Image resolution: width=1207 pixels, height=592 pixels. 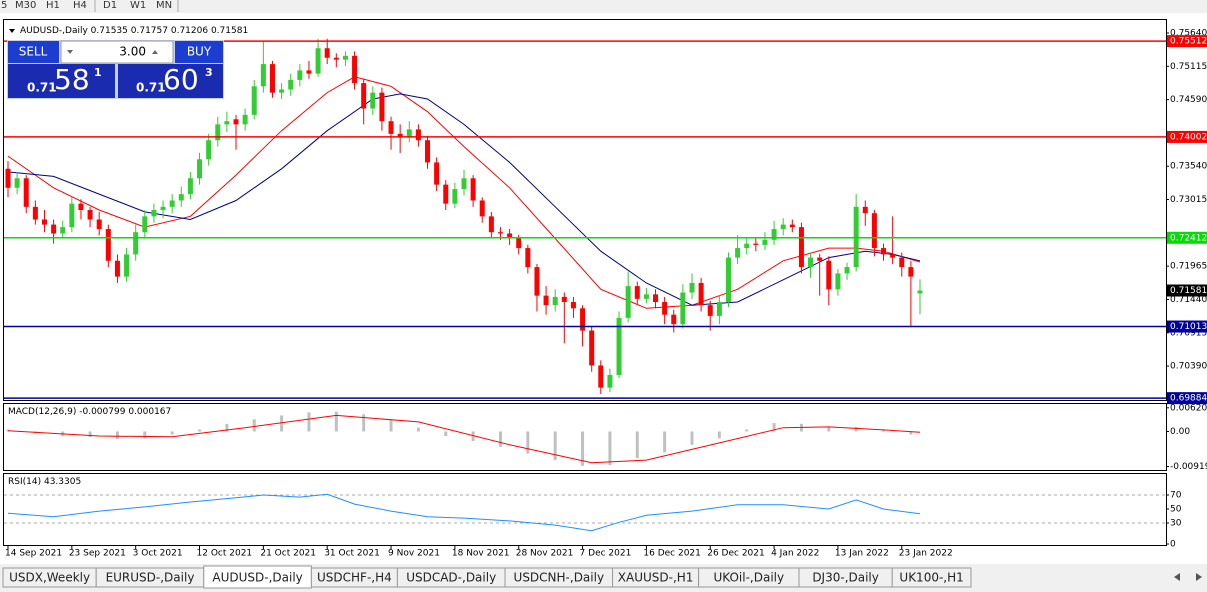 I want to click on y-tick-label: 70, so click(x=1176, y=496).